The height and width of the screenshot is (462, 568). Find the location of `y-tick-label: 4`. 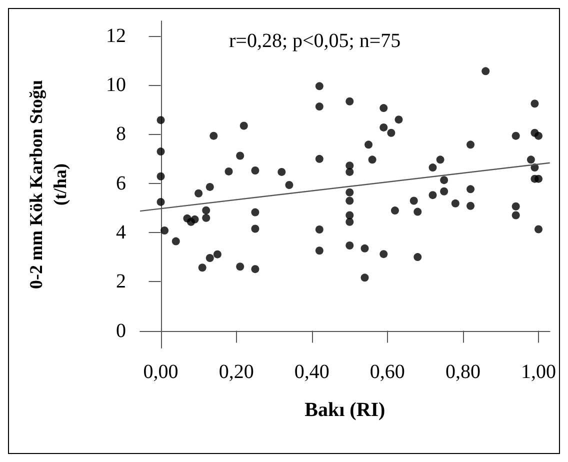

y-tick-label: 4 is located at coordinates (121, 232).